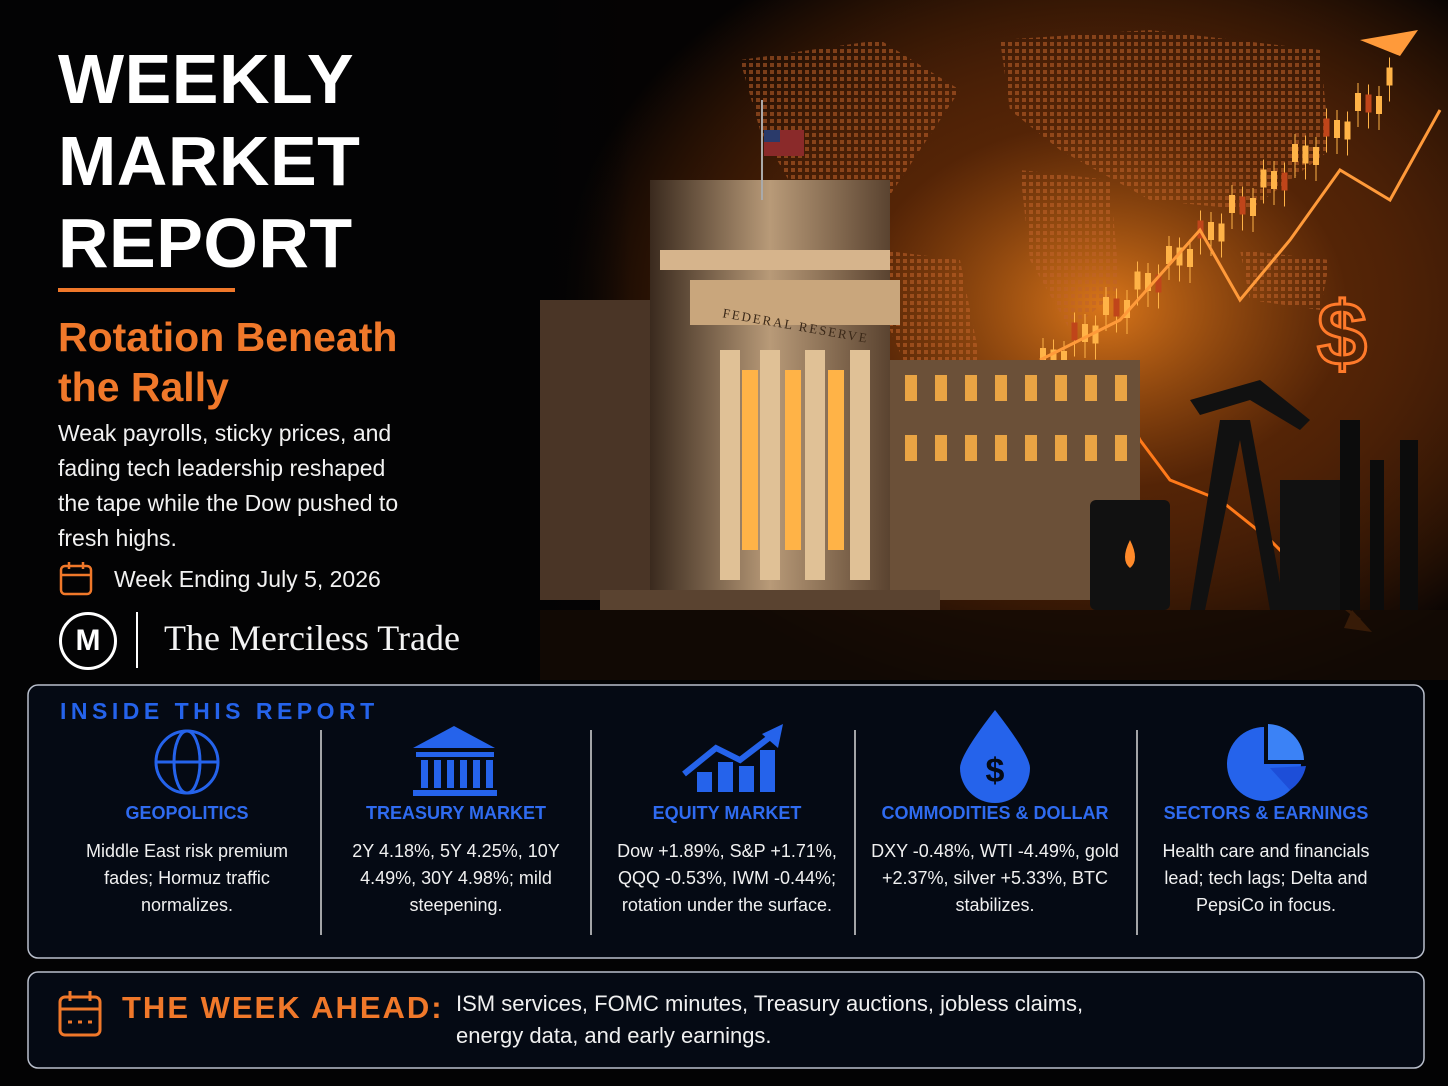  Describe the element at coordinates (455, 761) in the screenshot. I see `bank-icon` at that location.